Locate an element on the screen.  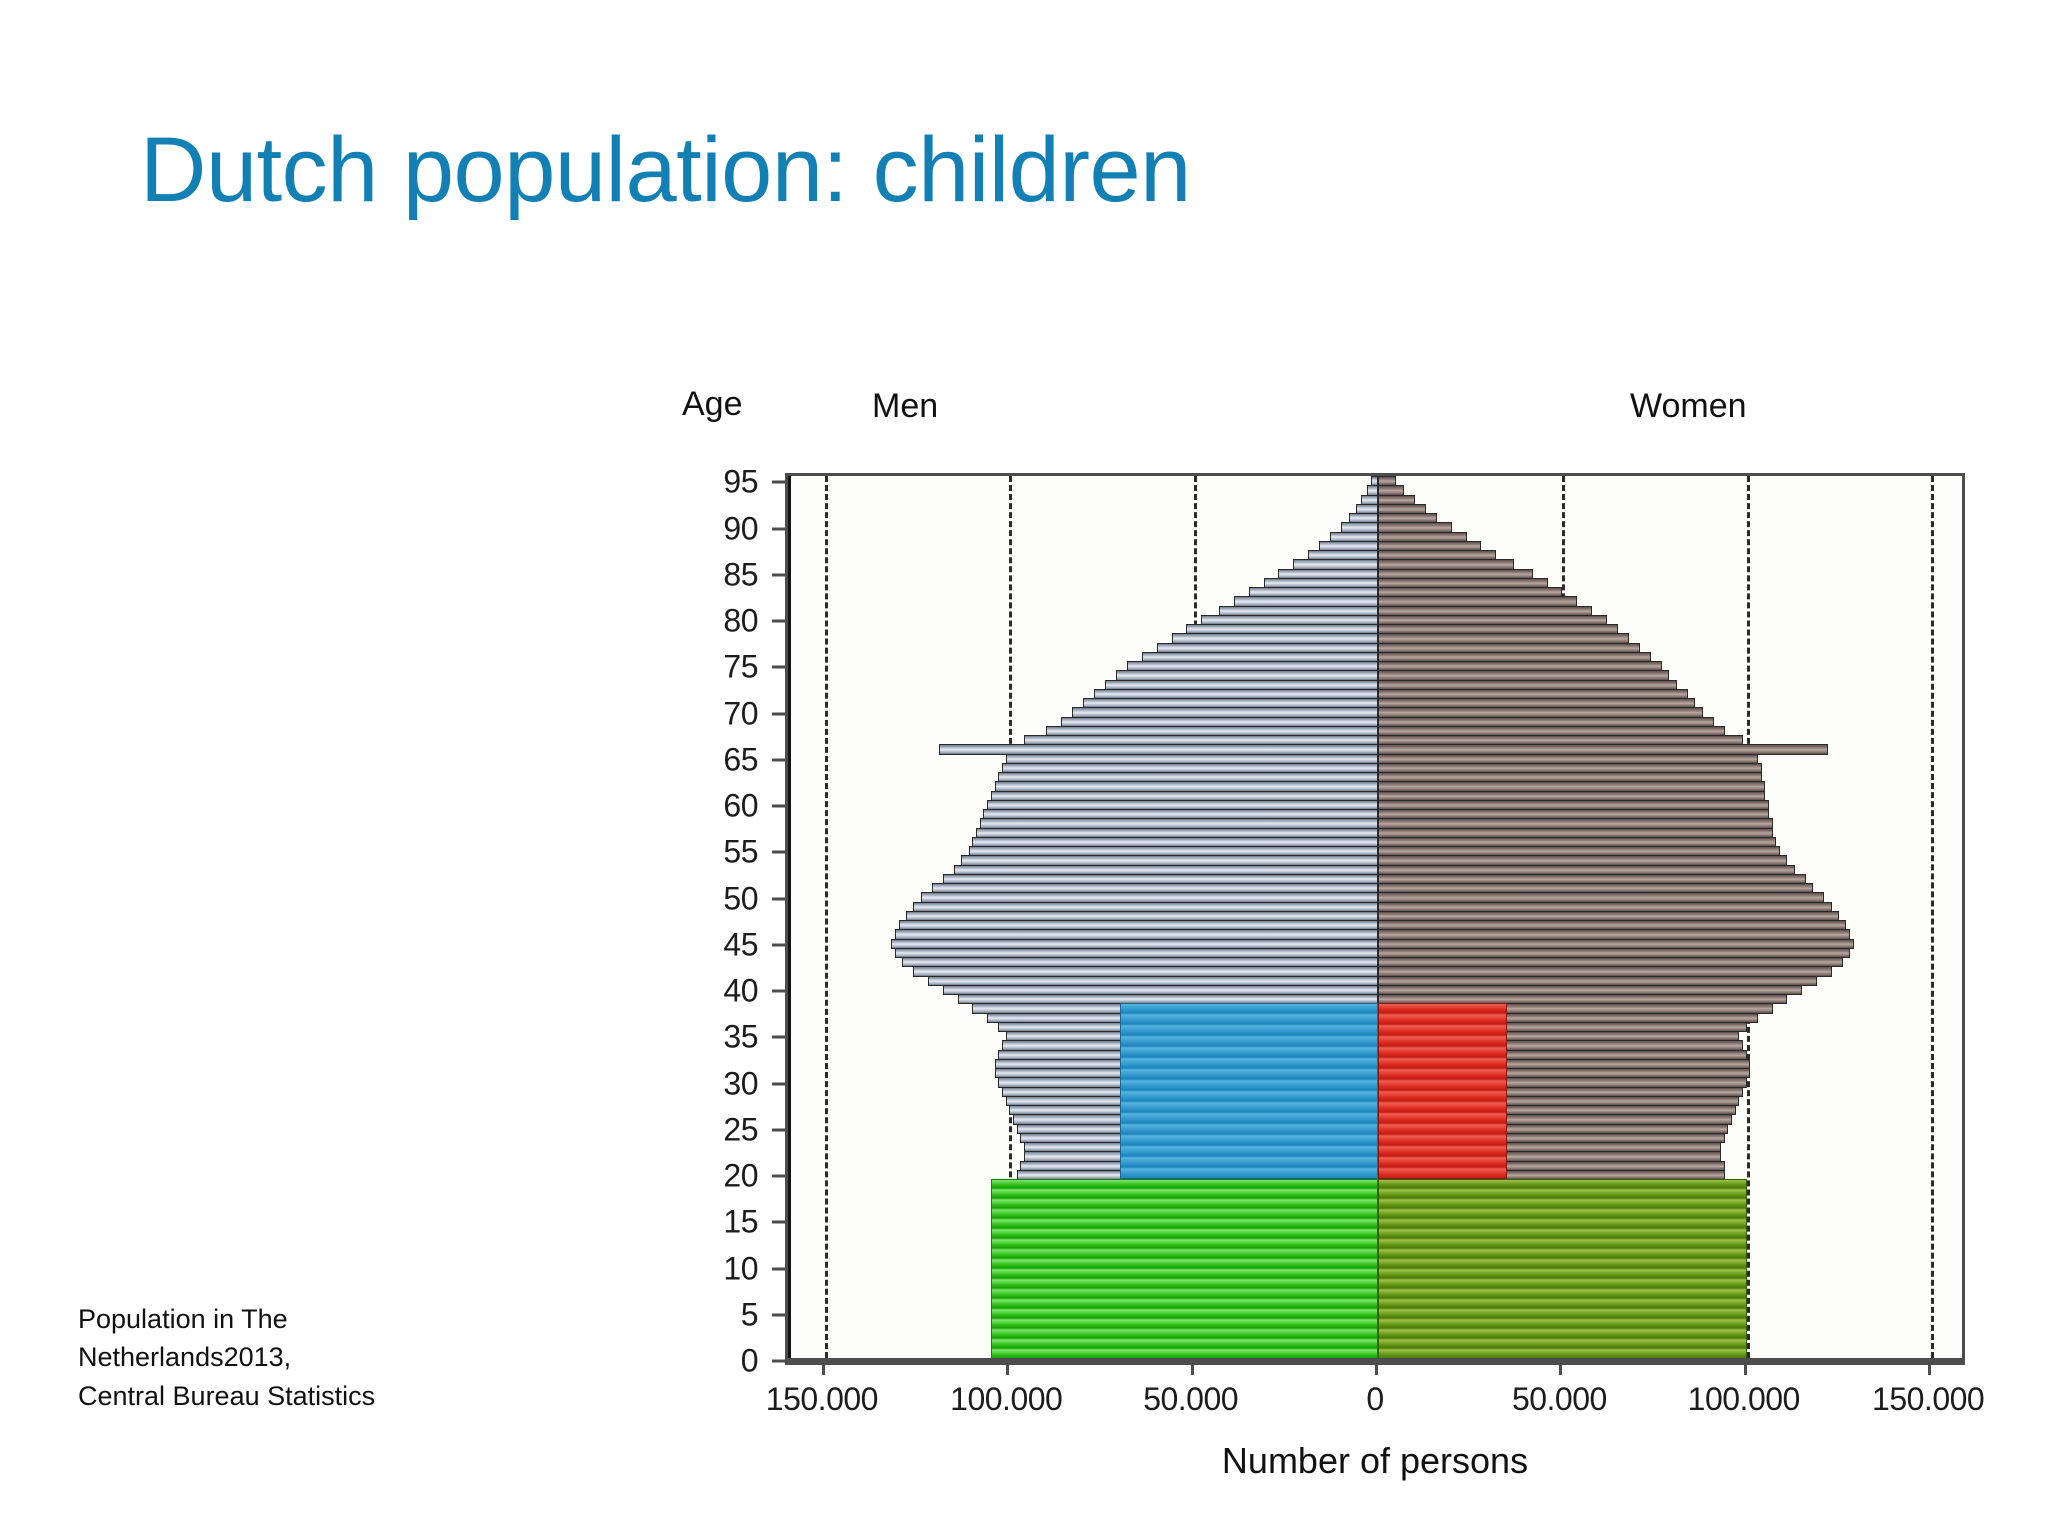
y-tick-label-60: 60 is located at coordinates (740, 805).